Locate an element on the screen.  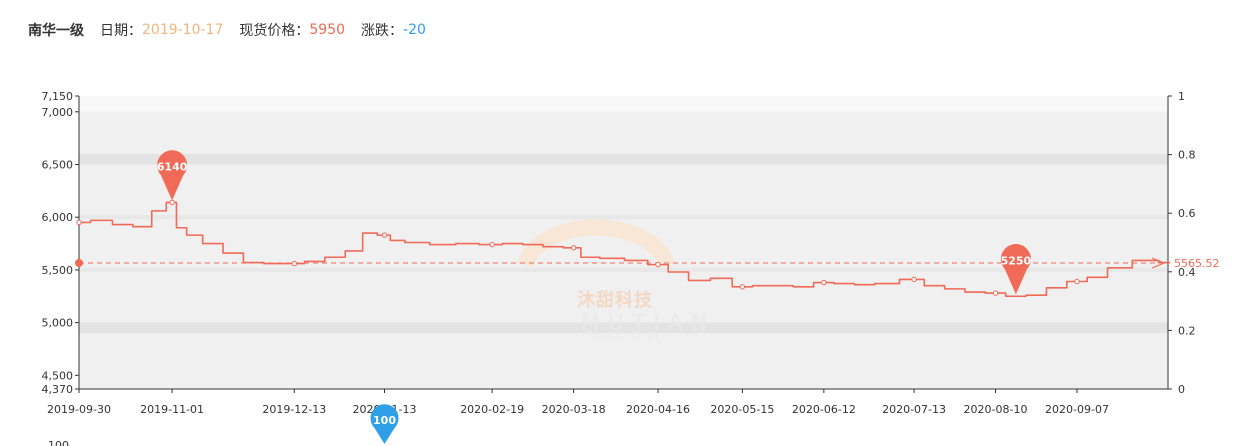
y-tick-label-left: 5,500 is located at coordinates (58, 270).